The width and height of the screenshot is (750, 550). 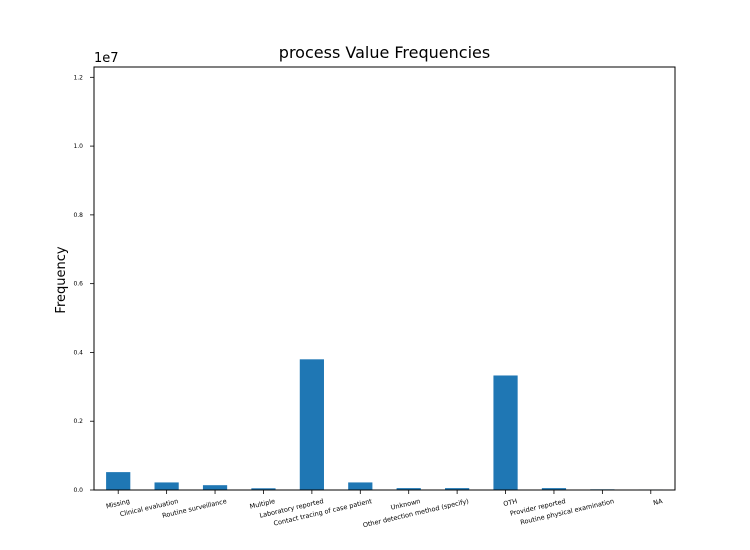 I want to click on y-tick-label: 0.6, so click(x=78, y=284).